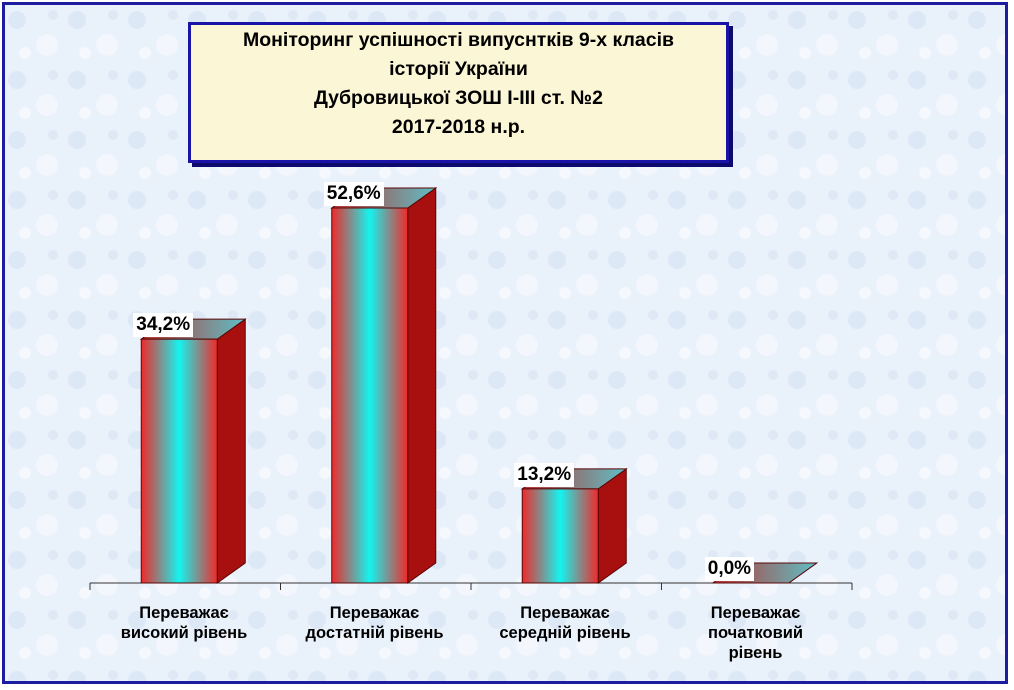 Image resolution: width=1014 pixels, height=690 pixels. Describe the element at coordinates (184, 633) in the screenshot. I see `category-label-line: високий рівень` at that location.